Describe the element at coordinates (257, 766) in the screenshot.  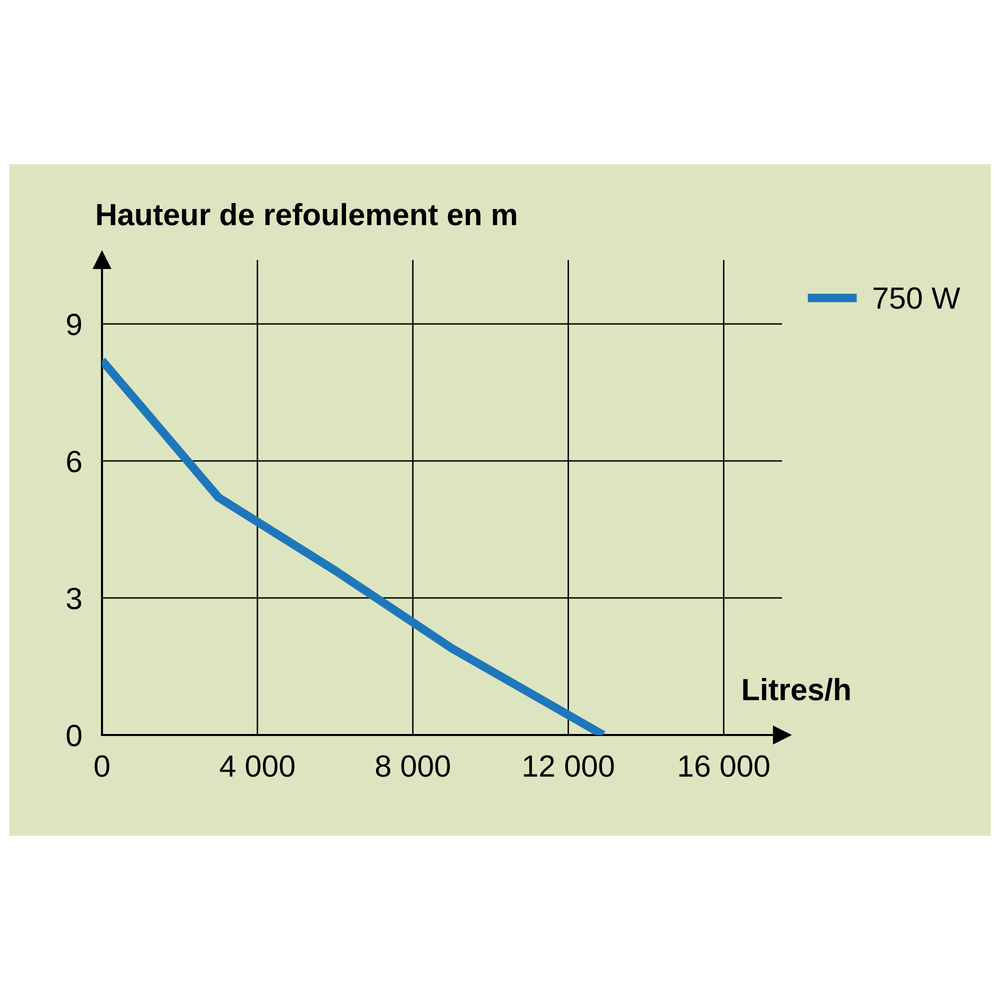
I see `x-tick-label: 4 000` at that location.